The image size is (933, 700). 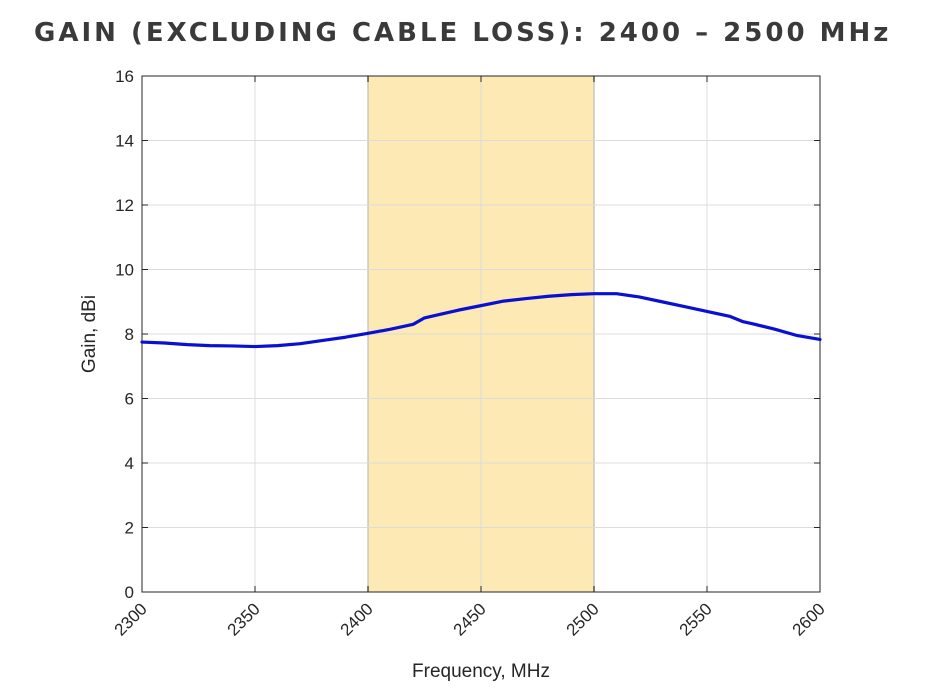 I want to click on y-tick-label: 4, so click(x=129, y=463).